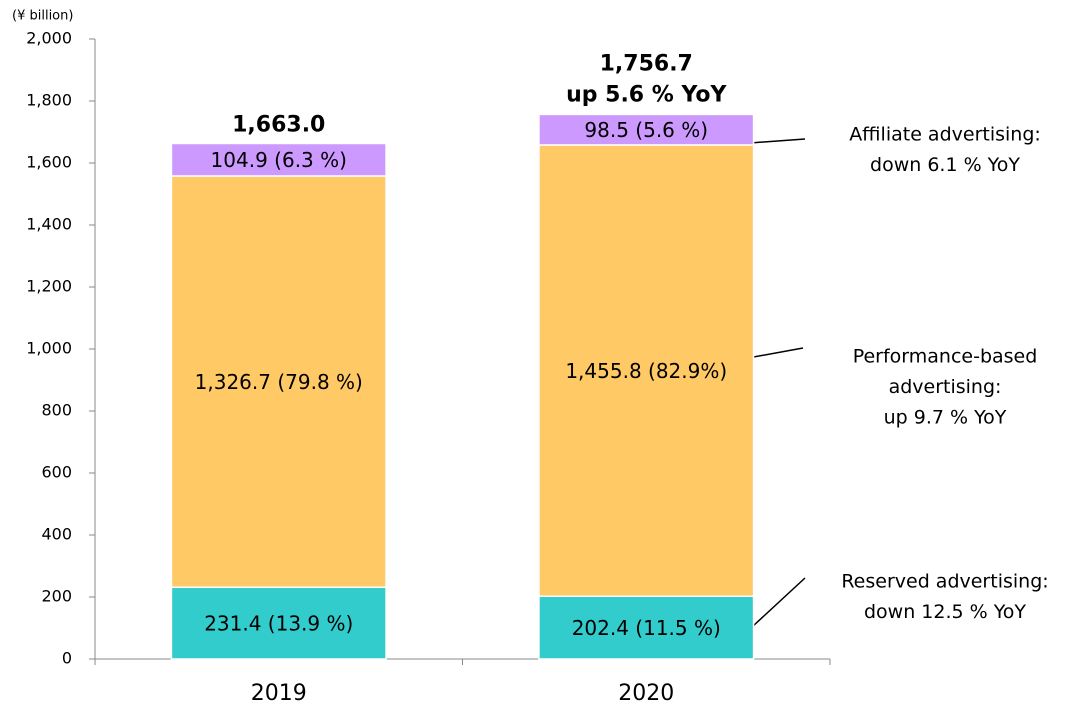 The height and width of the screenshot is (708, 1076). I want to click on total-label: 1,663.0, so click(278, 124).